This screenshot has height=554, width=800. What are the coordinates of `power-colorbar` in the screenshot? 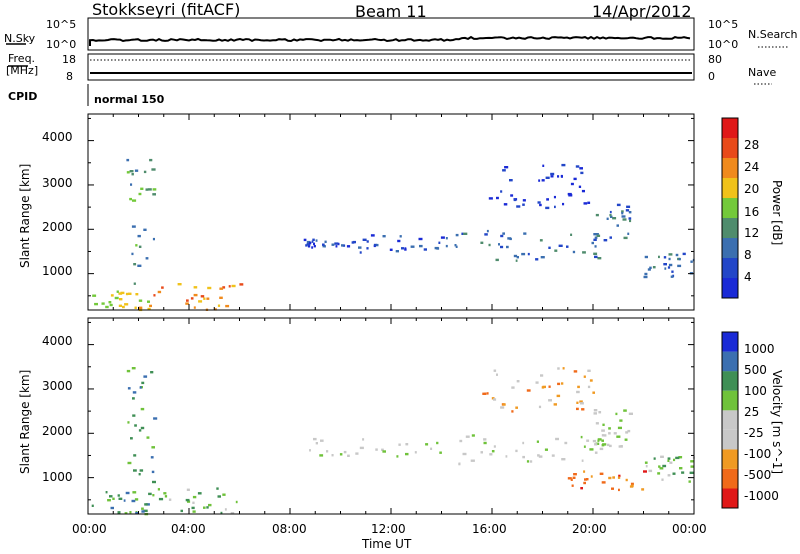 It's located at (730, 208).